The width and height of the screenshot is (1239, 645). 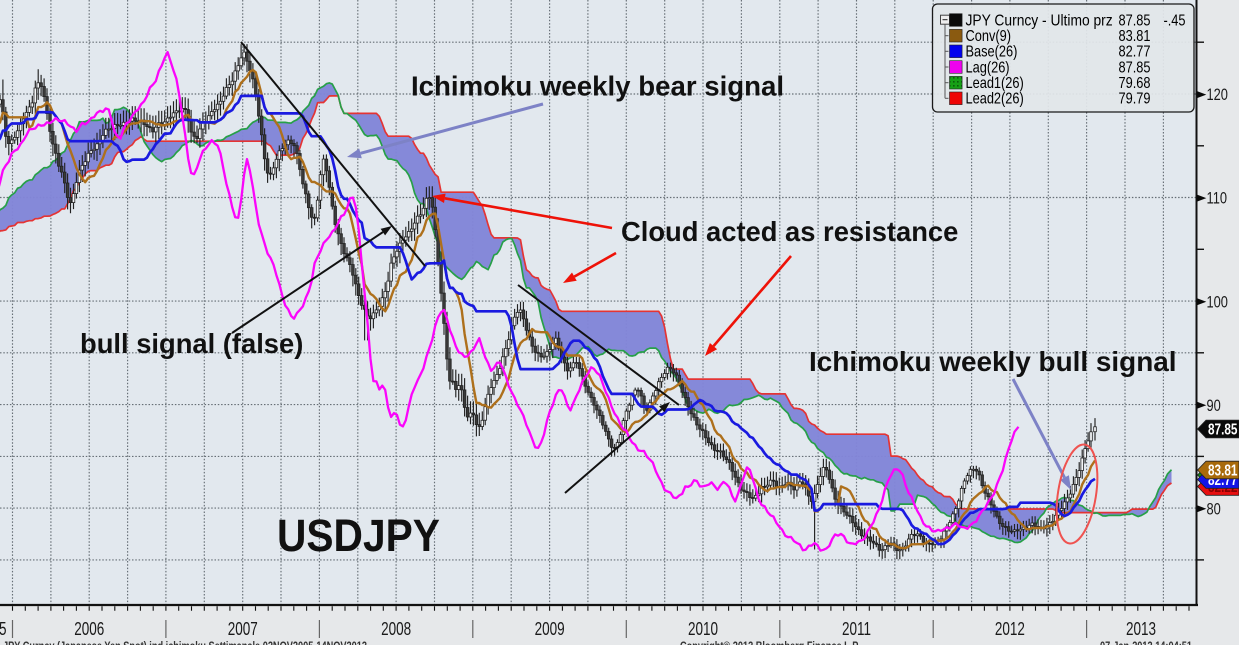 I want to click on svg-text: 79.68, so click(x=1135, y=84).